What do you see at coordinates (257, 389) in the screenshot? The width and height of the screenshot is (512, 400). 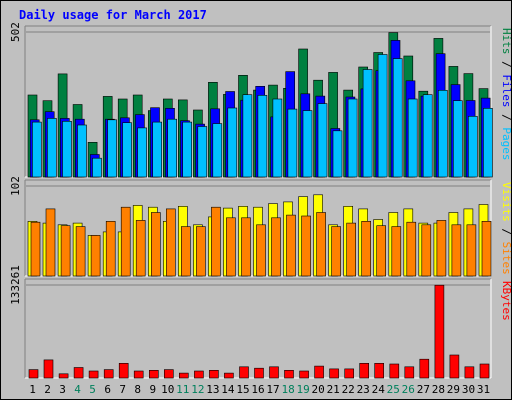 I see `x-tick-label: 16` at bounding box center [257, 389].